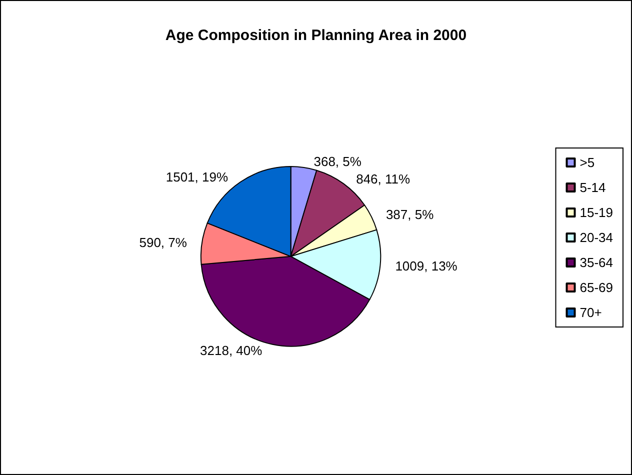 The image size is (632, 475). What do you see at coordinates (591, 312) in the screenshot?
I see `legend-label: 70+` at bounding box center [591, 312].